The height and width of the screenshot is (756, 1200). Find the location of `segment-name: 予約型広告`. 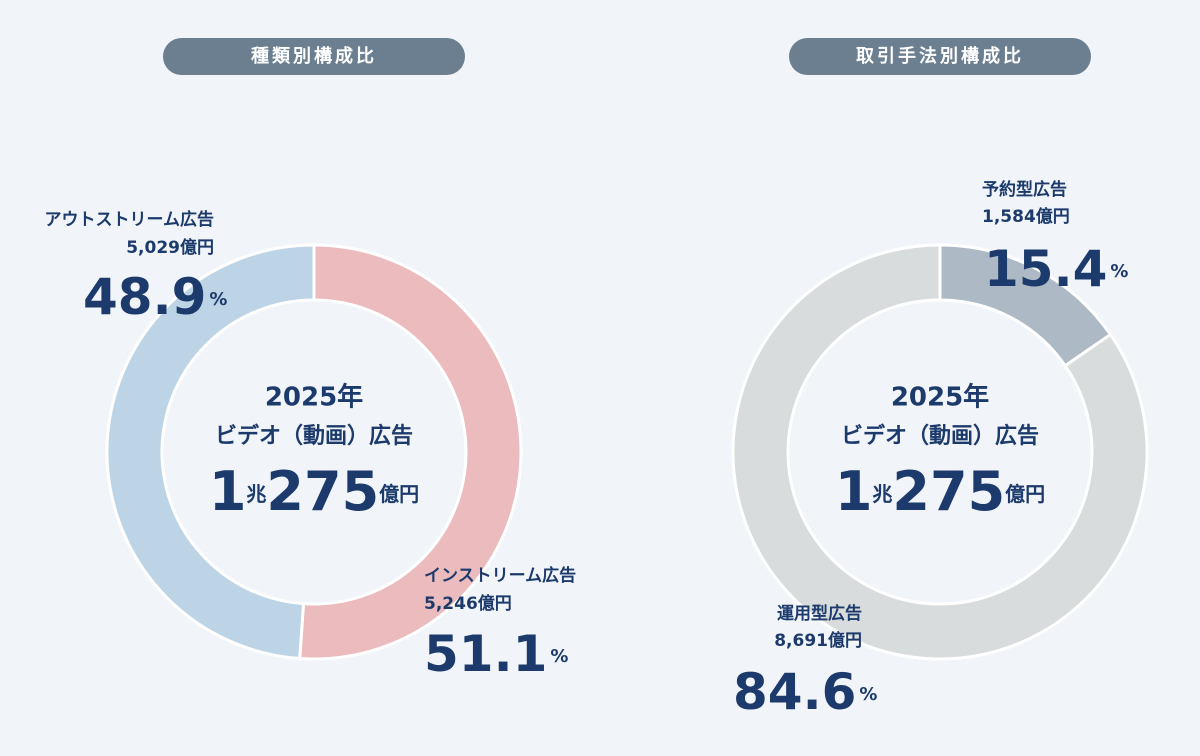

segment-name: 予約型広告 is located at coordinates (1024, 189).